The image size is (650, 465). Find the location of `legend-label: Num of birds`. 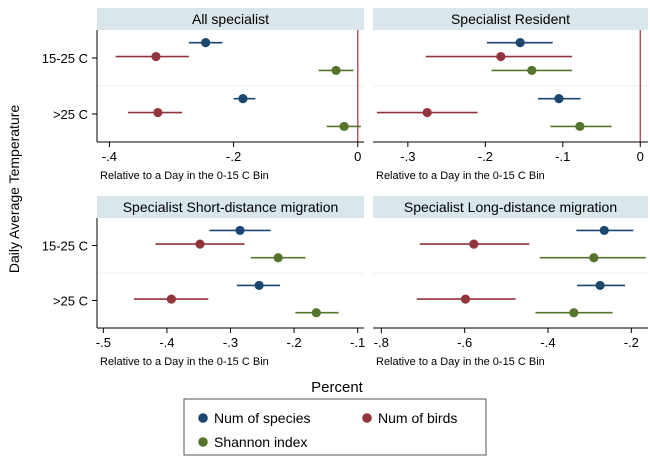

legend-label: Num of birds is located at coordinates (417, 418).